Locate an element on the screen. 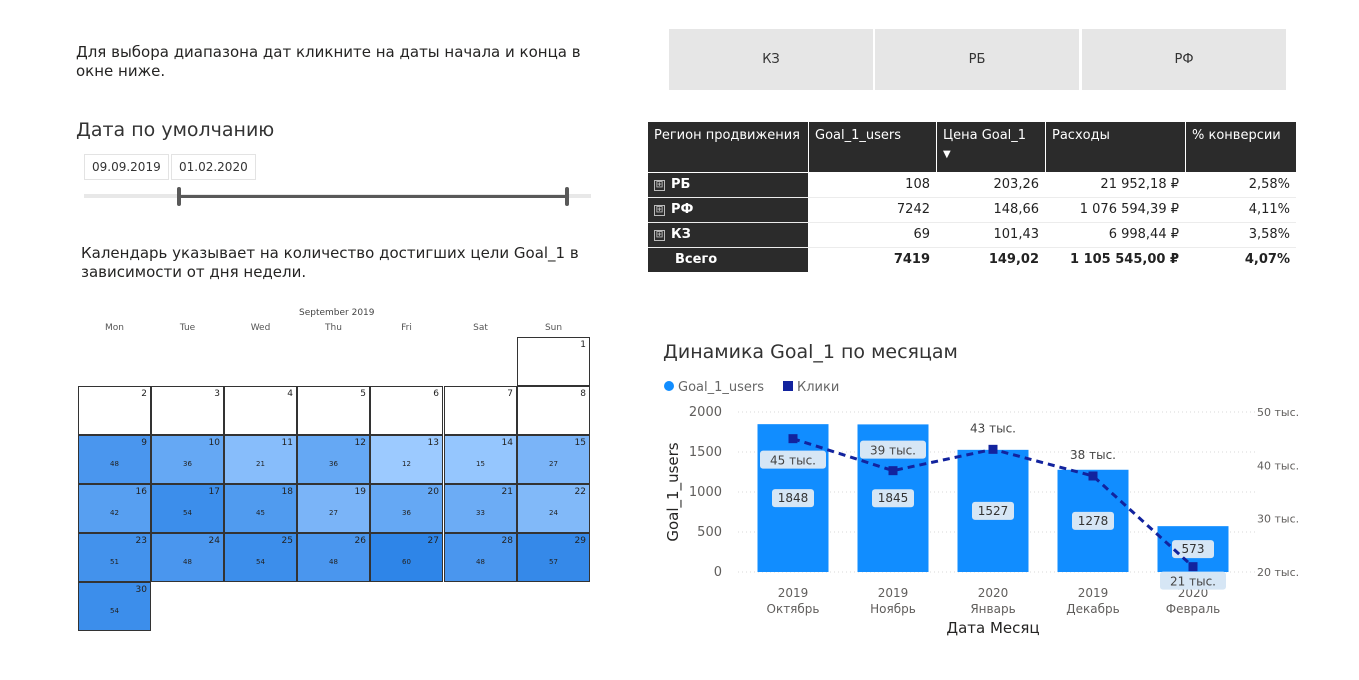 The width and height of the screenshot is (1359, 680). calendar-day-cell: 30 54 is located at coordinates (114, 606).